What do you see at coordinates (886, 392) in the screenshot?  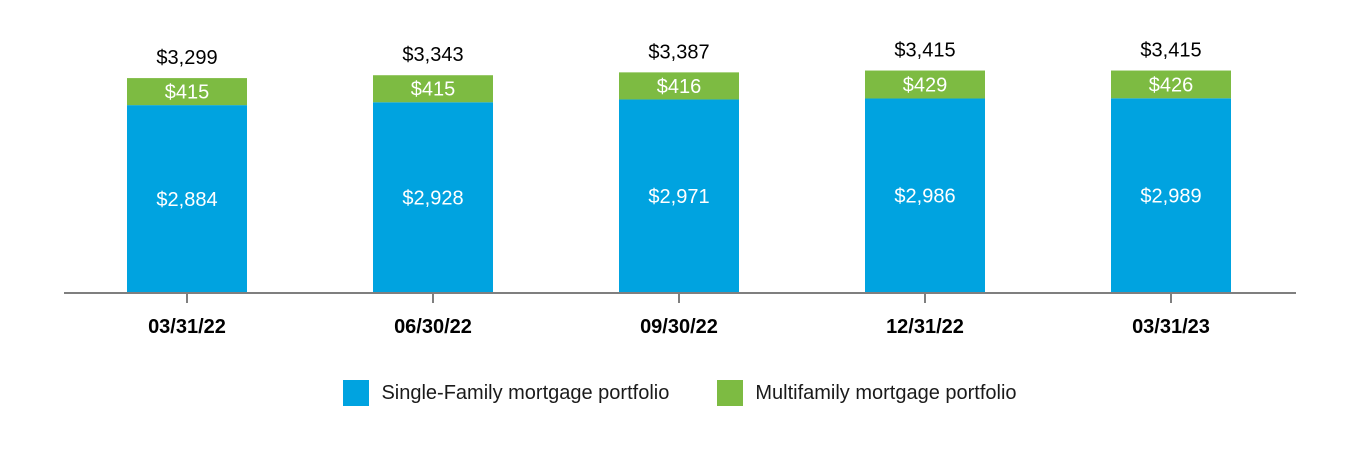 I see `legend-label-multifamily: Multifamily mortgage portfolio` at bounding box center [886, 392].